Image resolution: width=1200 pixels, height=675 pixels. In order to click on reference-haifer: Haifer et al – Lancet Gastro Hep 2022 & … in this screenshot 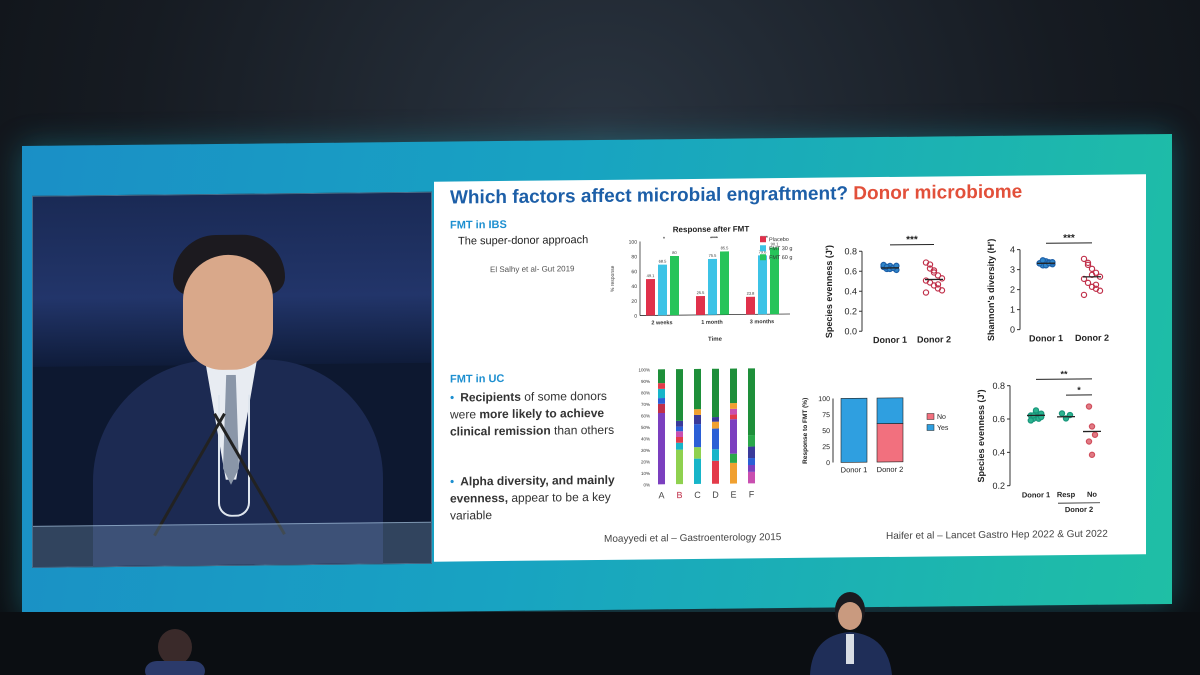, I will do `click(997, 535)`.